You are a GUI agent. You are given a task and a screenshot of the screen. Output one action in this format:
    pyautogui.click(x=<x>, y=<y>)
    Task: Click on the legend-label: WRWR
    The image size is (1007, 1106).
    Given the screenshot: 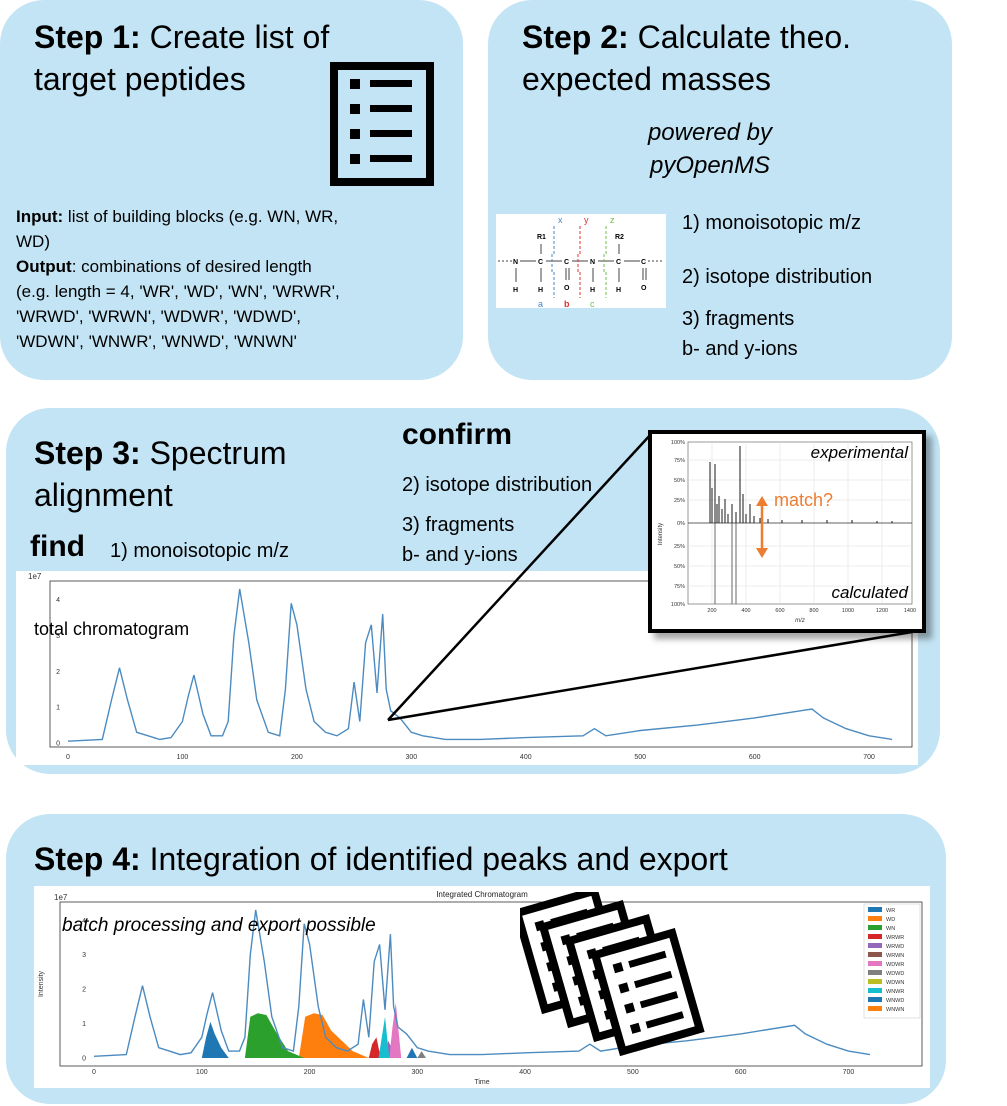 What is the action you would take?
    pyautogui.click(x=895, y=938)
    